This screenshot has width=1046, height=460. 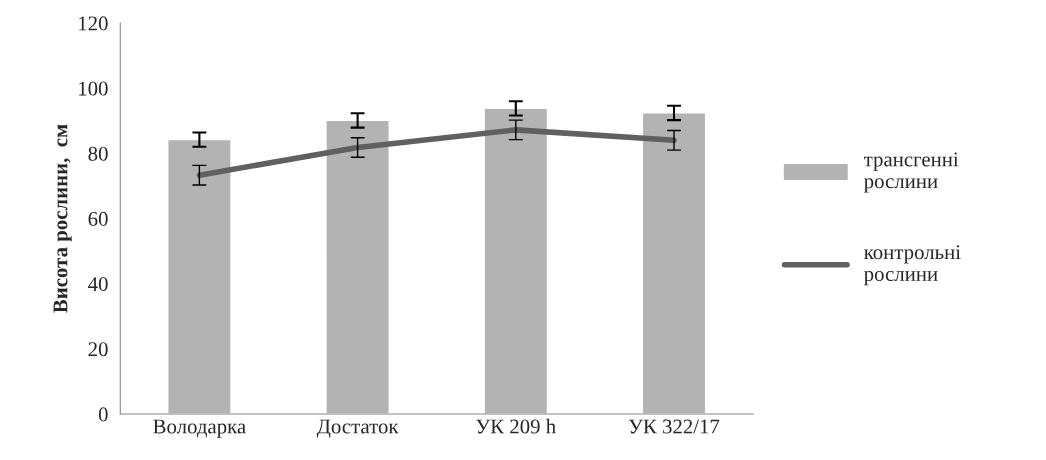 I want to click on legend-label: трансгенні рослини, so click(x=911, y=172).